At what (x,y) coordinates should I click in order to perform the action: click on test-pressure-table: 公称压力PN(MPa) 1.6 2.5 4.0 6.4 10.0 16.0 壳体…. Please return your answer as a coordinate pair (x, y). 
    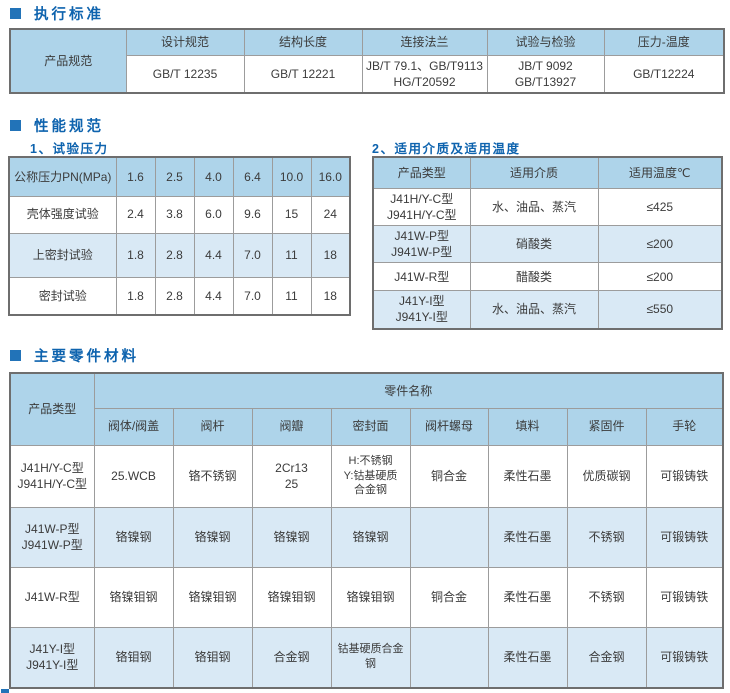
    Looking at the image, I should click on (179, 236).